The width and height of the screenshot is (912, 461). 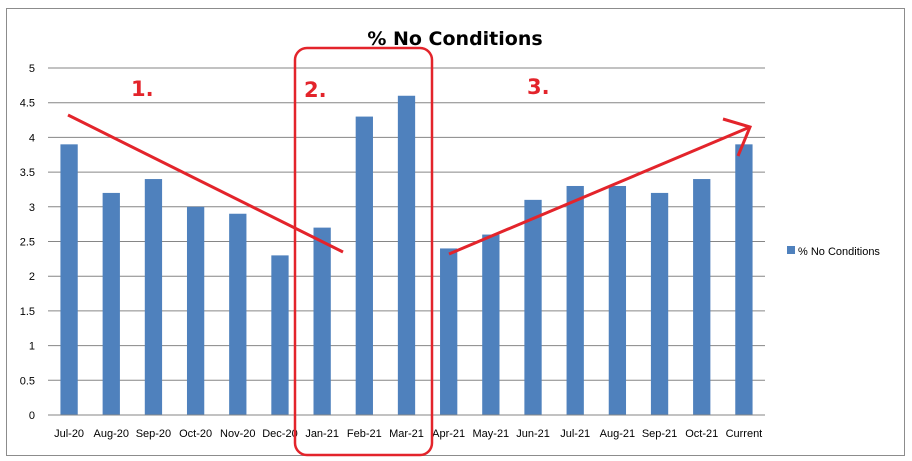 I want to click on x-tick-label: Sep-20, so click(x=153, y=434).